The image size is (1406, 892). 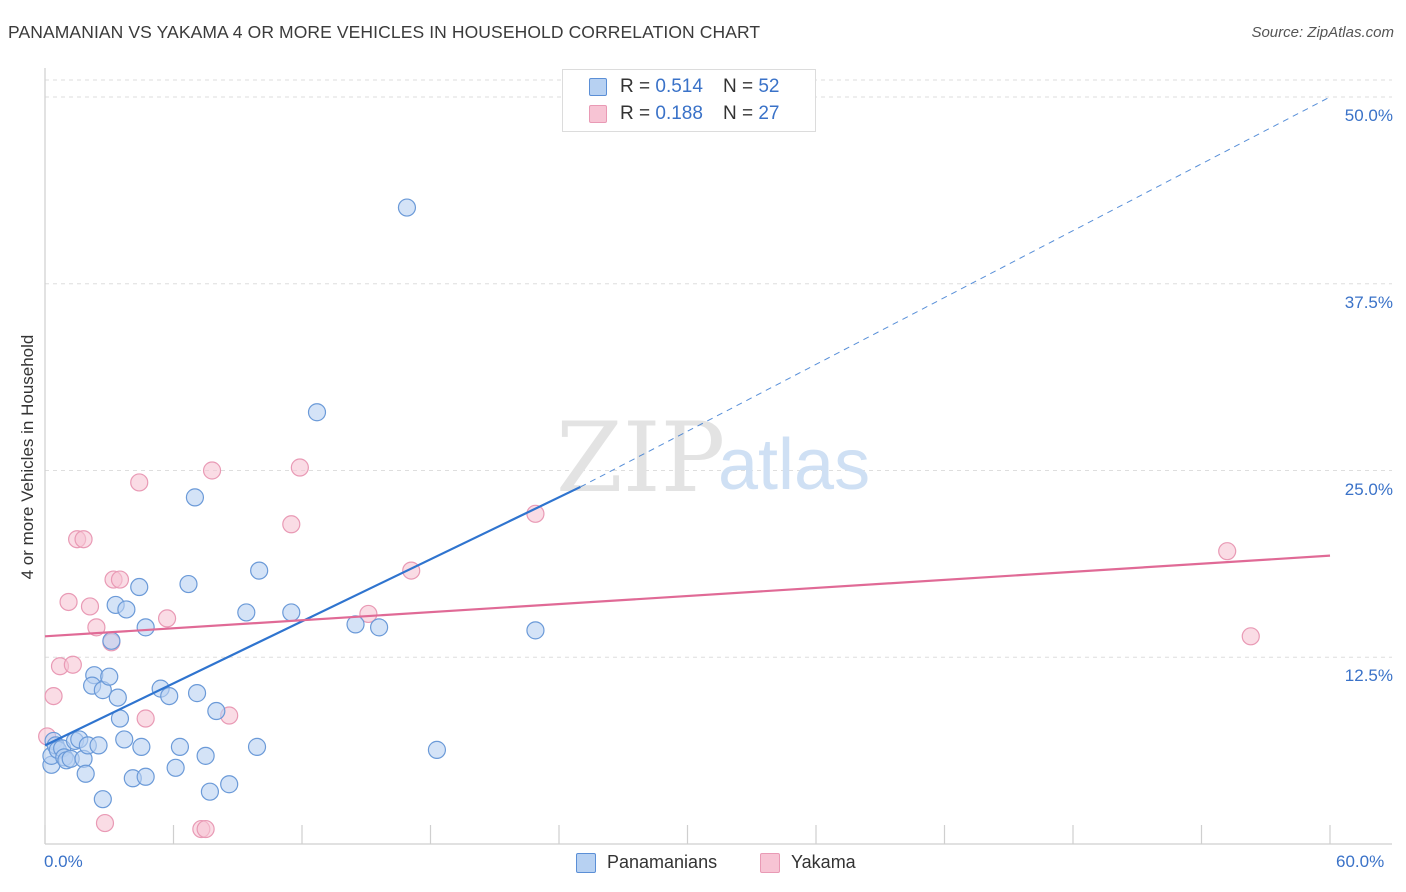 I want to click on legend-r-value: 0.514, so click(x=679, y=86).